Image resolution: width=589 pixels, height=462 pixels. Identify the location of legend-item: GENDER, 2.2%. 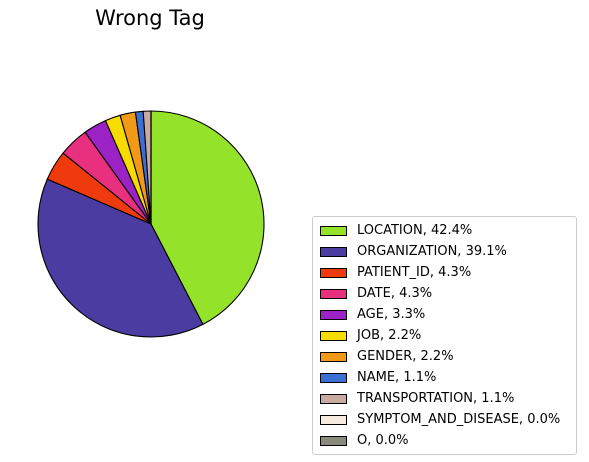
(445, 356).